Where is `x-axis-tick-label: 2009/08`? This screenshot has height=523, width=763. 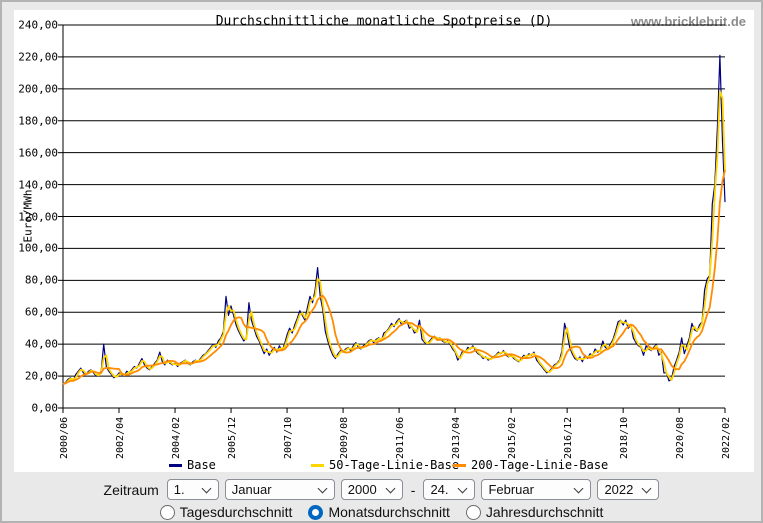
x-axis-tick-label: 2009/08 is located at coordinates (345, 437).